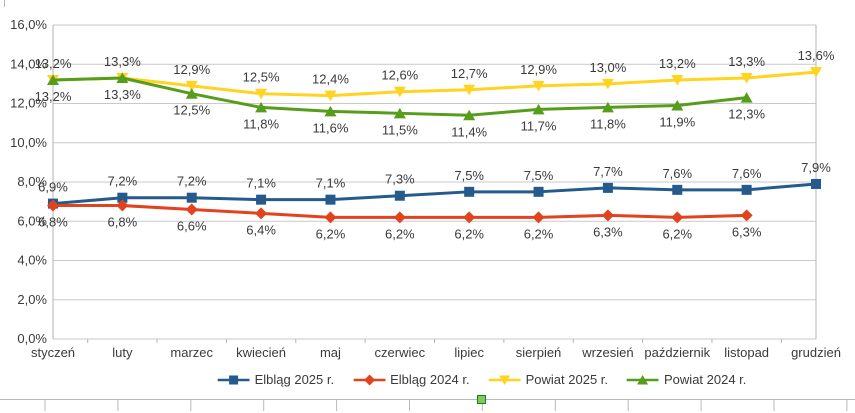 Image resolution: width=855 pixels, height=413 pixels. What do you see at coordinates (32, 220) in the screenshot?
I see `y-axis-tick-label: 6,0%` at bounding box center [32, 220].